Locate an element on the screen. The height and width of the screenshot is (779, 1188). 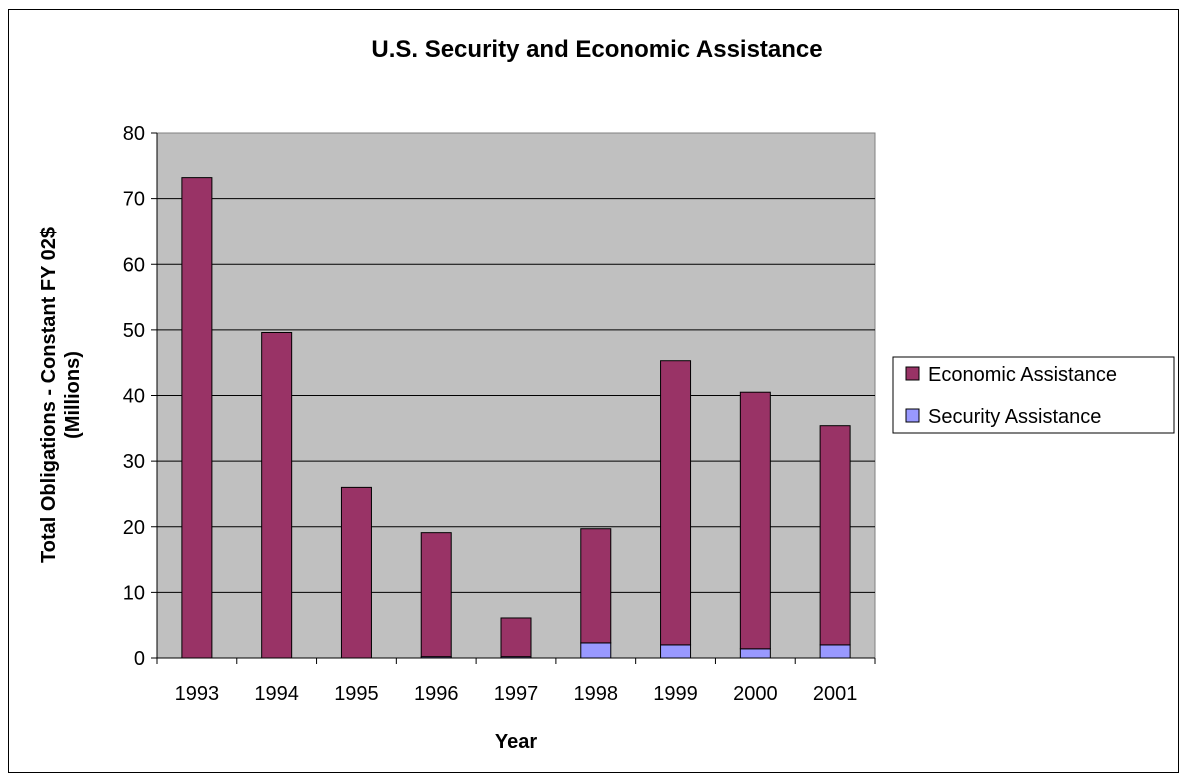
x-tick-label: 1994 is located at coordinates (276, 694).